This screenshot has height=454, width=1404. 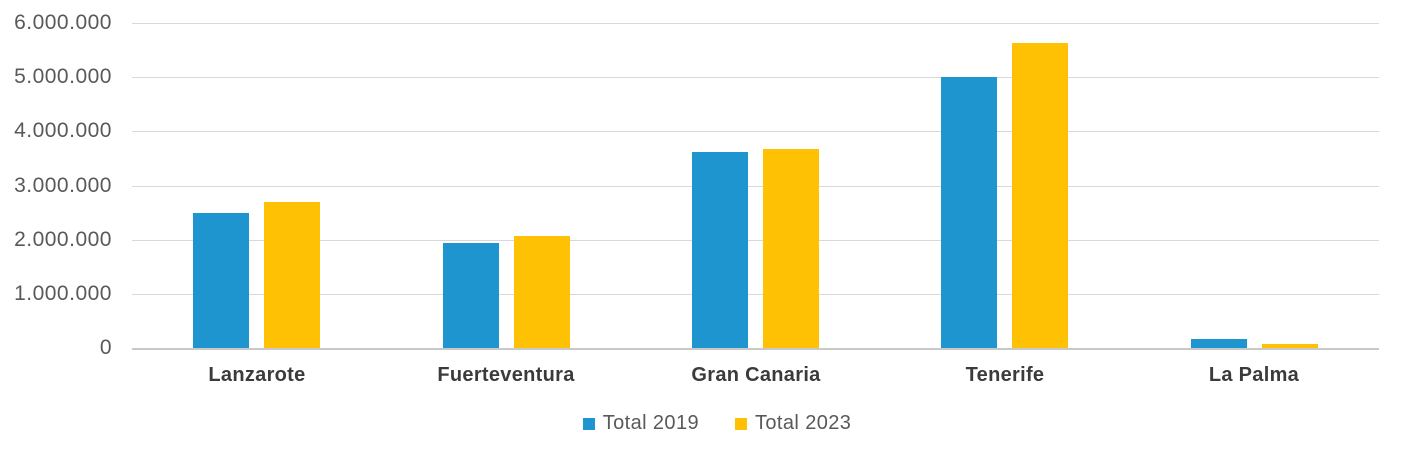 I want to click on bar-total-2023-tenerife, so click(x=1040, y=195).